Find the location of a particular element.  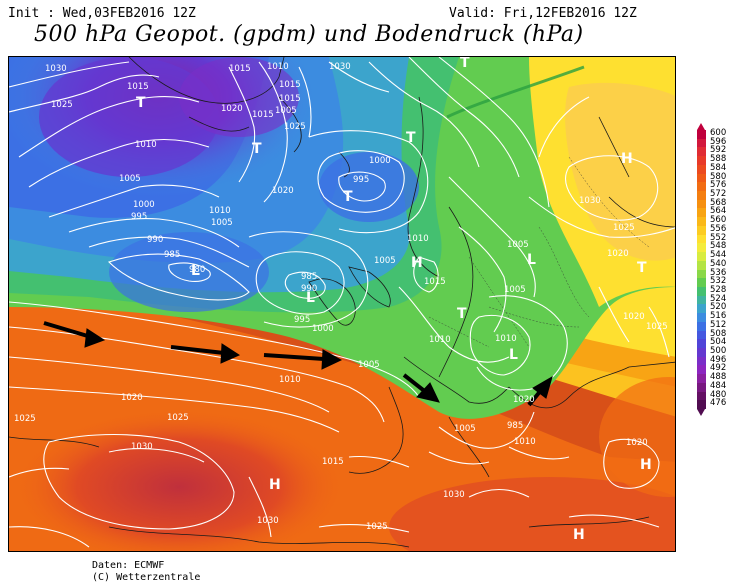

isobar-label: 995 is located at coordinates (302, 320).